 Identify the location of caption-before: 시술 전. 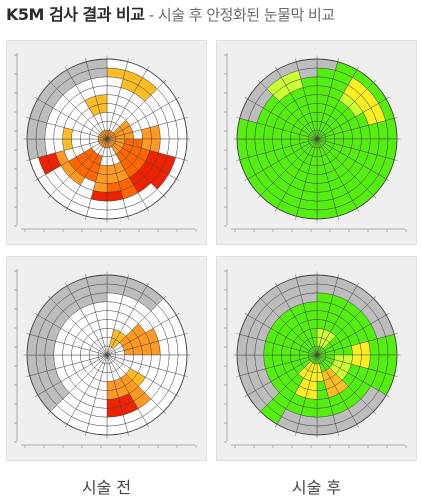
(106, 487).